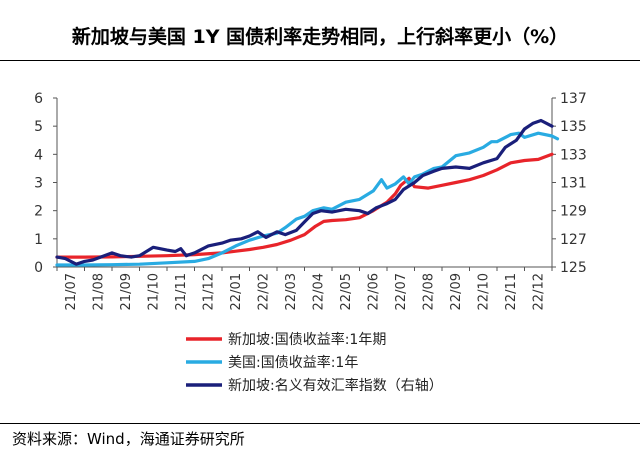 Image resolution: width=640 pixels, height=455 pixels. What do you see at coordinates (373, 291) in the screenshot?
I see `x-tick-label: 22/06` at bounding box center [373, 291].